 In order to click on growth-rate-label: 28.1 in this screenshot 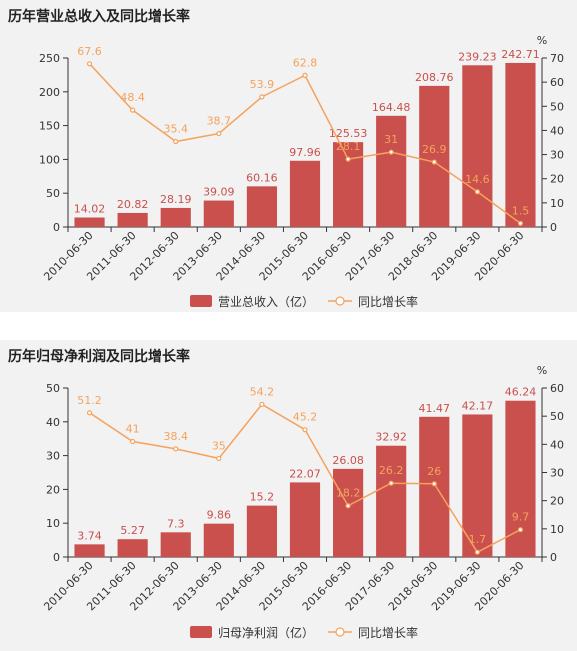, I will do `click(348, 146)`.